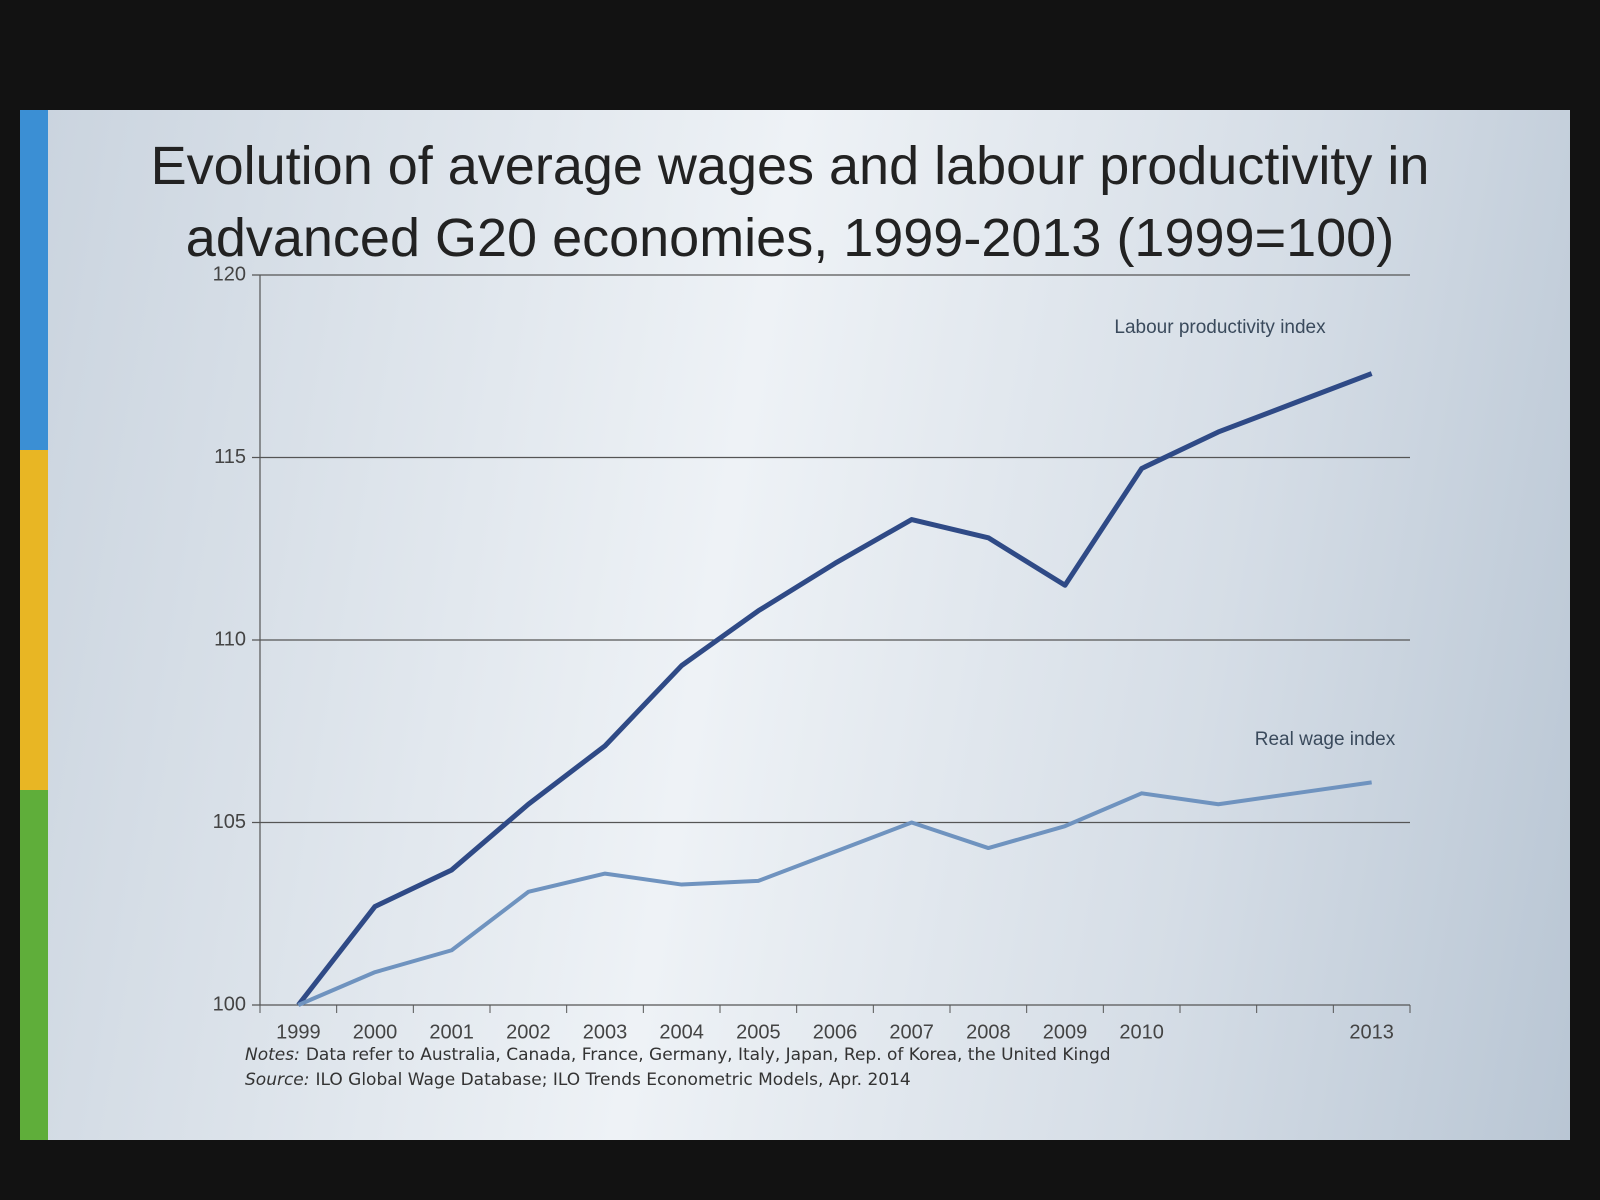 This screenshot has height=1200, width=1600. I want to click on x-tick-label: 2009, so click(1065, 1032).